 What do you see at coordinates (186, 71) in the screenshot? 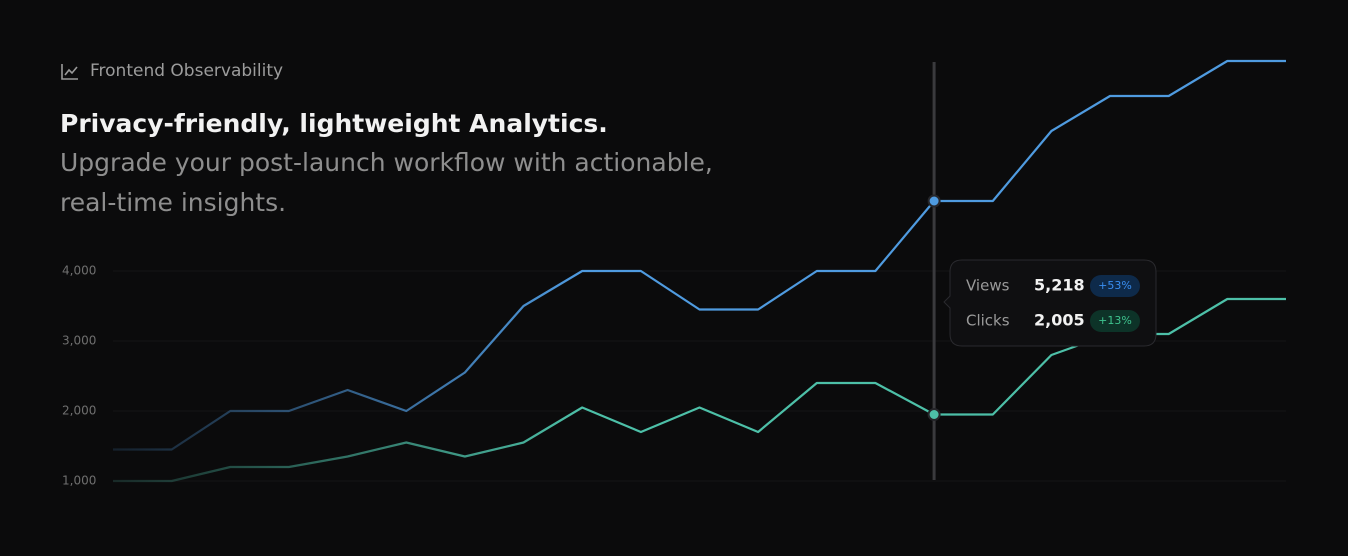
I see `eyebrow: Frontend Observability` at bounding box center [186, 71].